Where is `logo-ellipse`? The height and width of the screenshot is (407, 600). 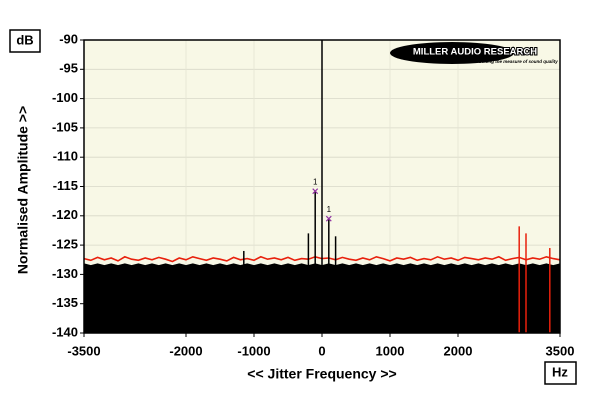 logo-ellipse is located at coordinates (452, 53).